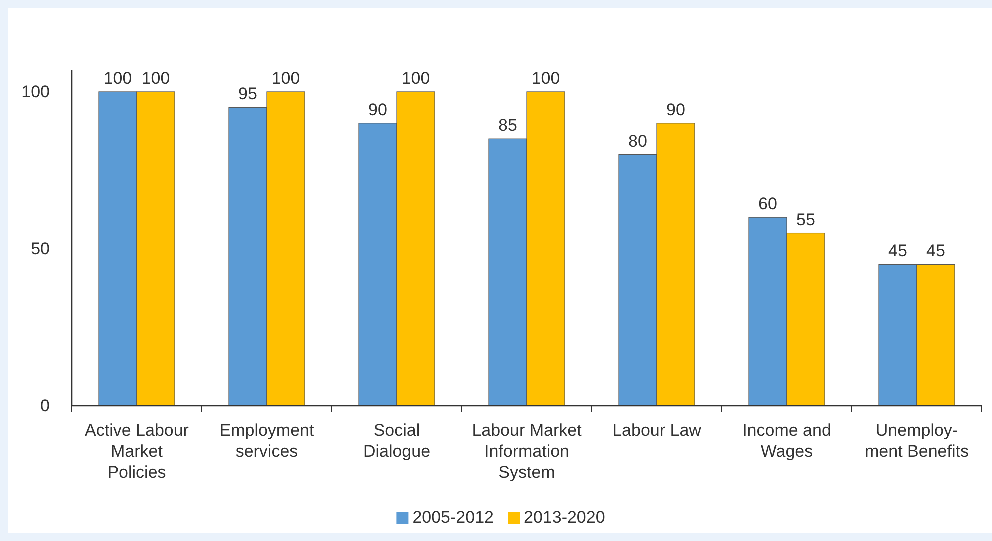 This screenshot has height=541, width=992. I want to click on y-tick-label: 50, so click(40, 248).